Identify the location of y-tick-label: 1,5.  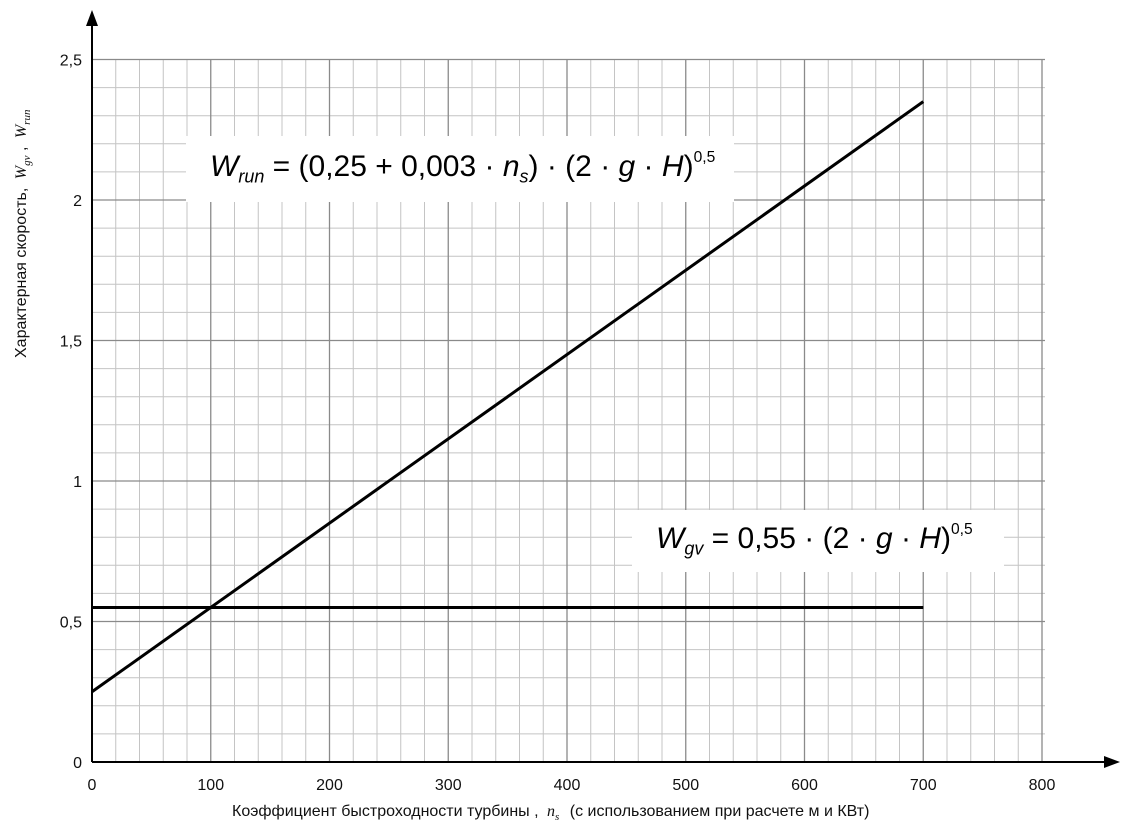
(71, 342).